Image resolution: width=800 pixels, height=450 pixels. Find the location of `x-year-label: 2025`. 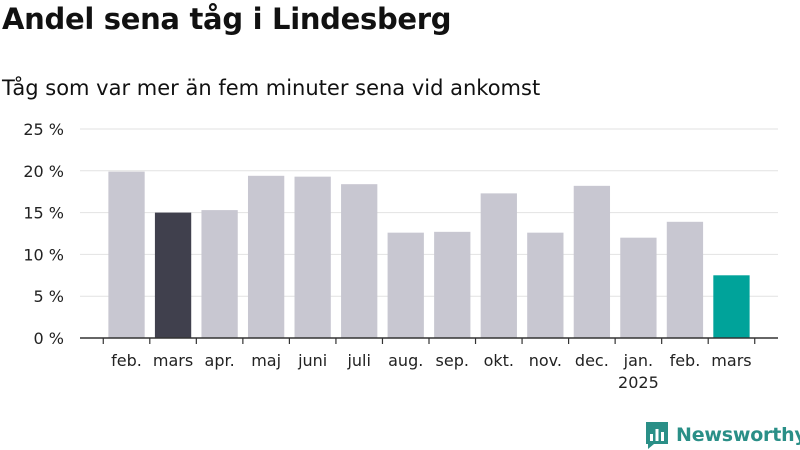

x-year-label: 2025 is located at coordinates (638, 382).